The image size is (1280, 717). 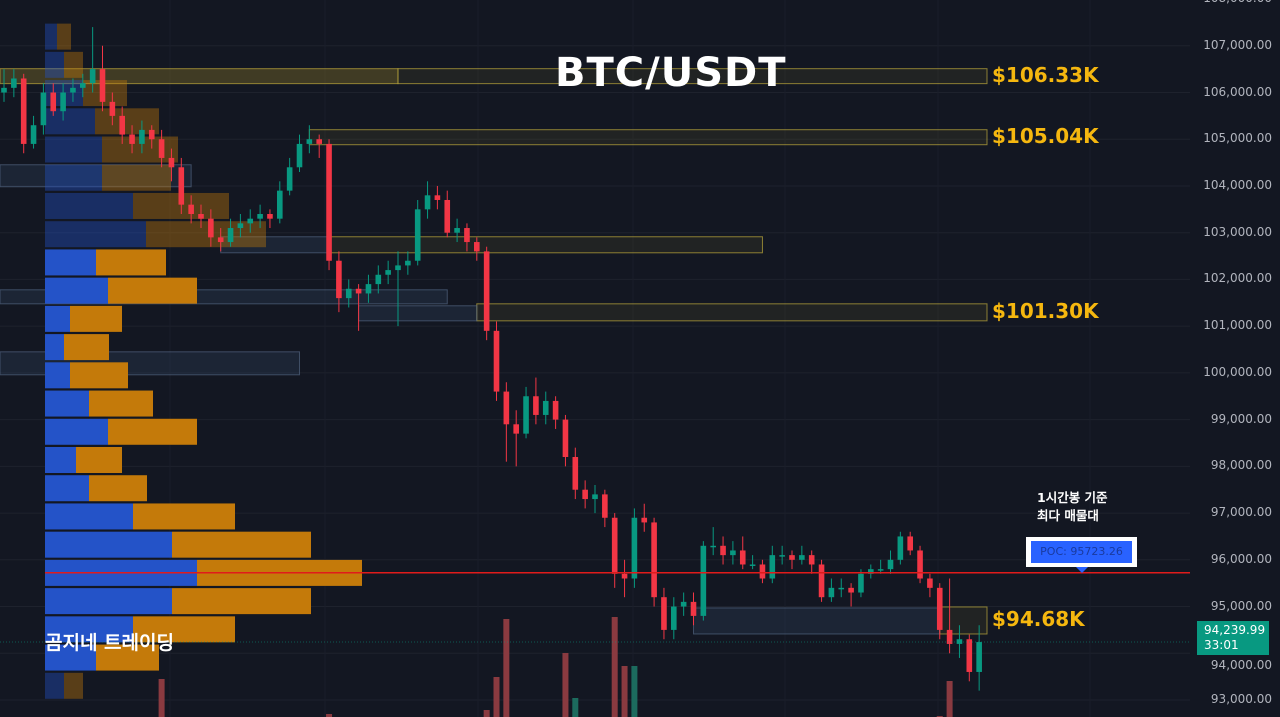 What do you see at coordinates (1235, 630) in the screenshot?
I see `last-price-value: 94,239.99` at bounding box center [1235, 630].